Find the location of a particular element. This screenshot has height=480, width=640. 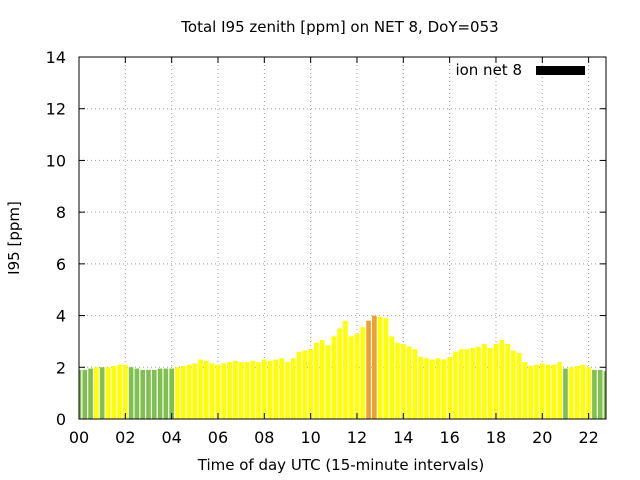

y-tick-label: 2 is located at coordinates (61, 367).